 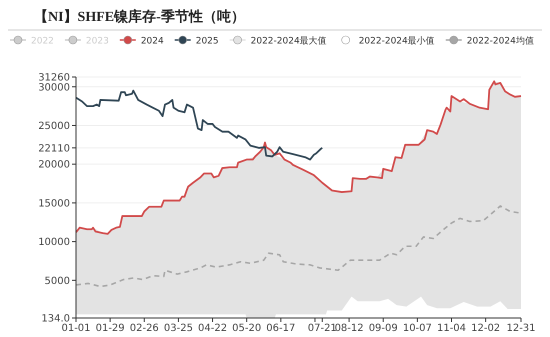 What do you see at coordinates (451, 328) in the screenshot?
I see `x-tick-label: 11-04` at bounding box center [451, 328].